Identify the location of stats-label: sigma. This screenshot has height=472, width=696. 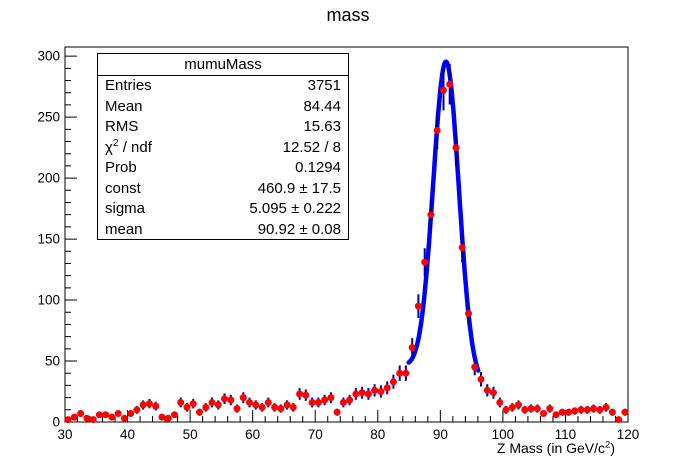
(125, 209).